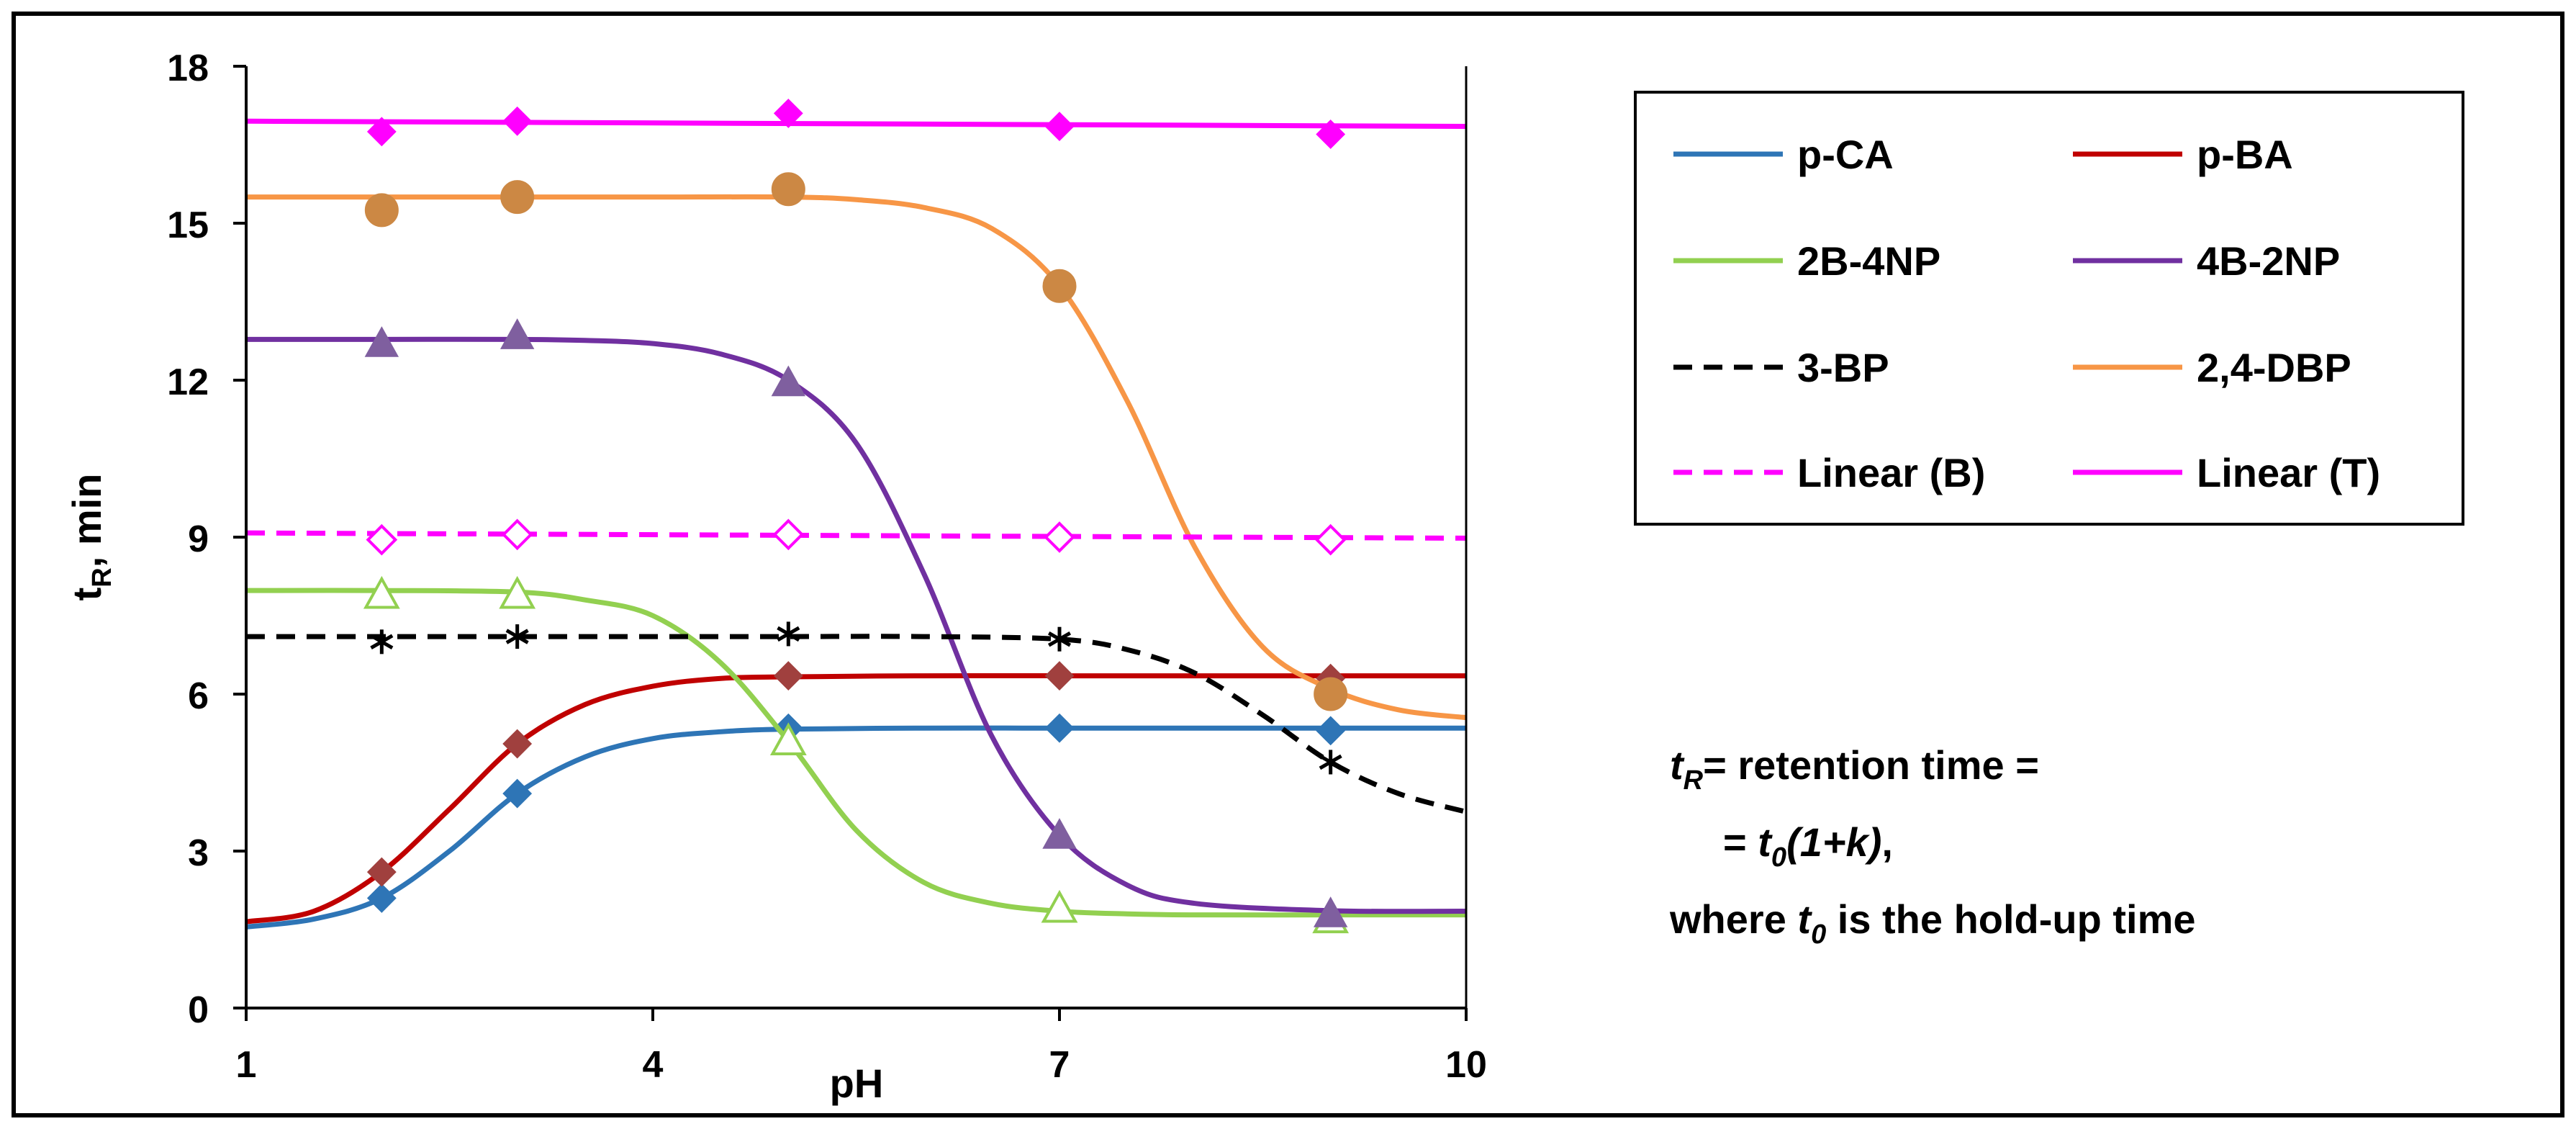  I want to click on legend-item-linear-b: Linear (B), so click(1829, 473).